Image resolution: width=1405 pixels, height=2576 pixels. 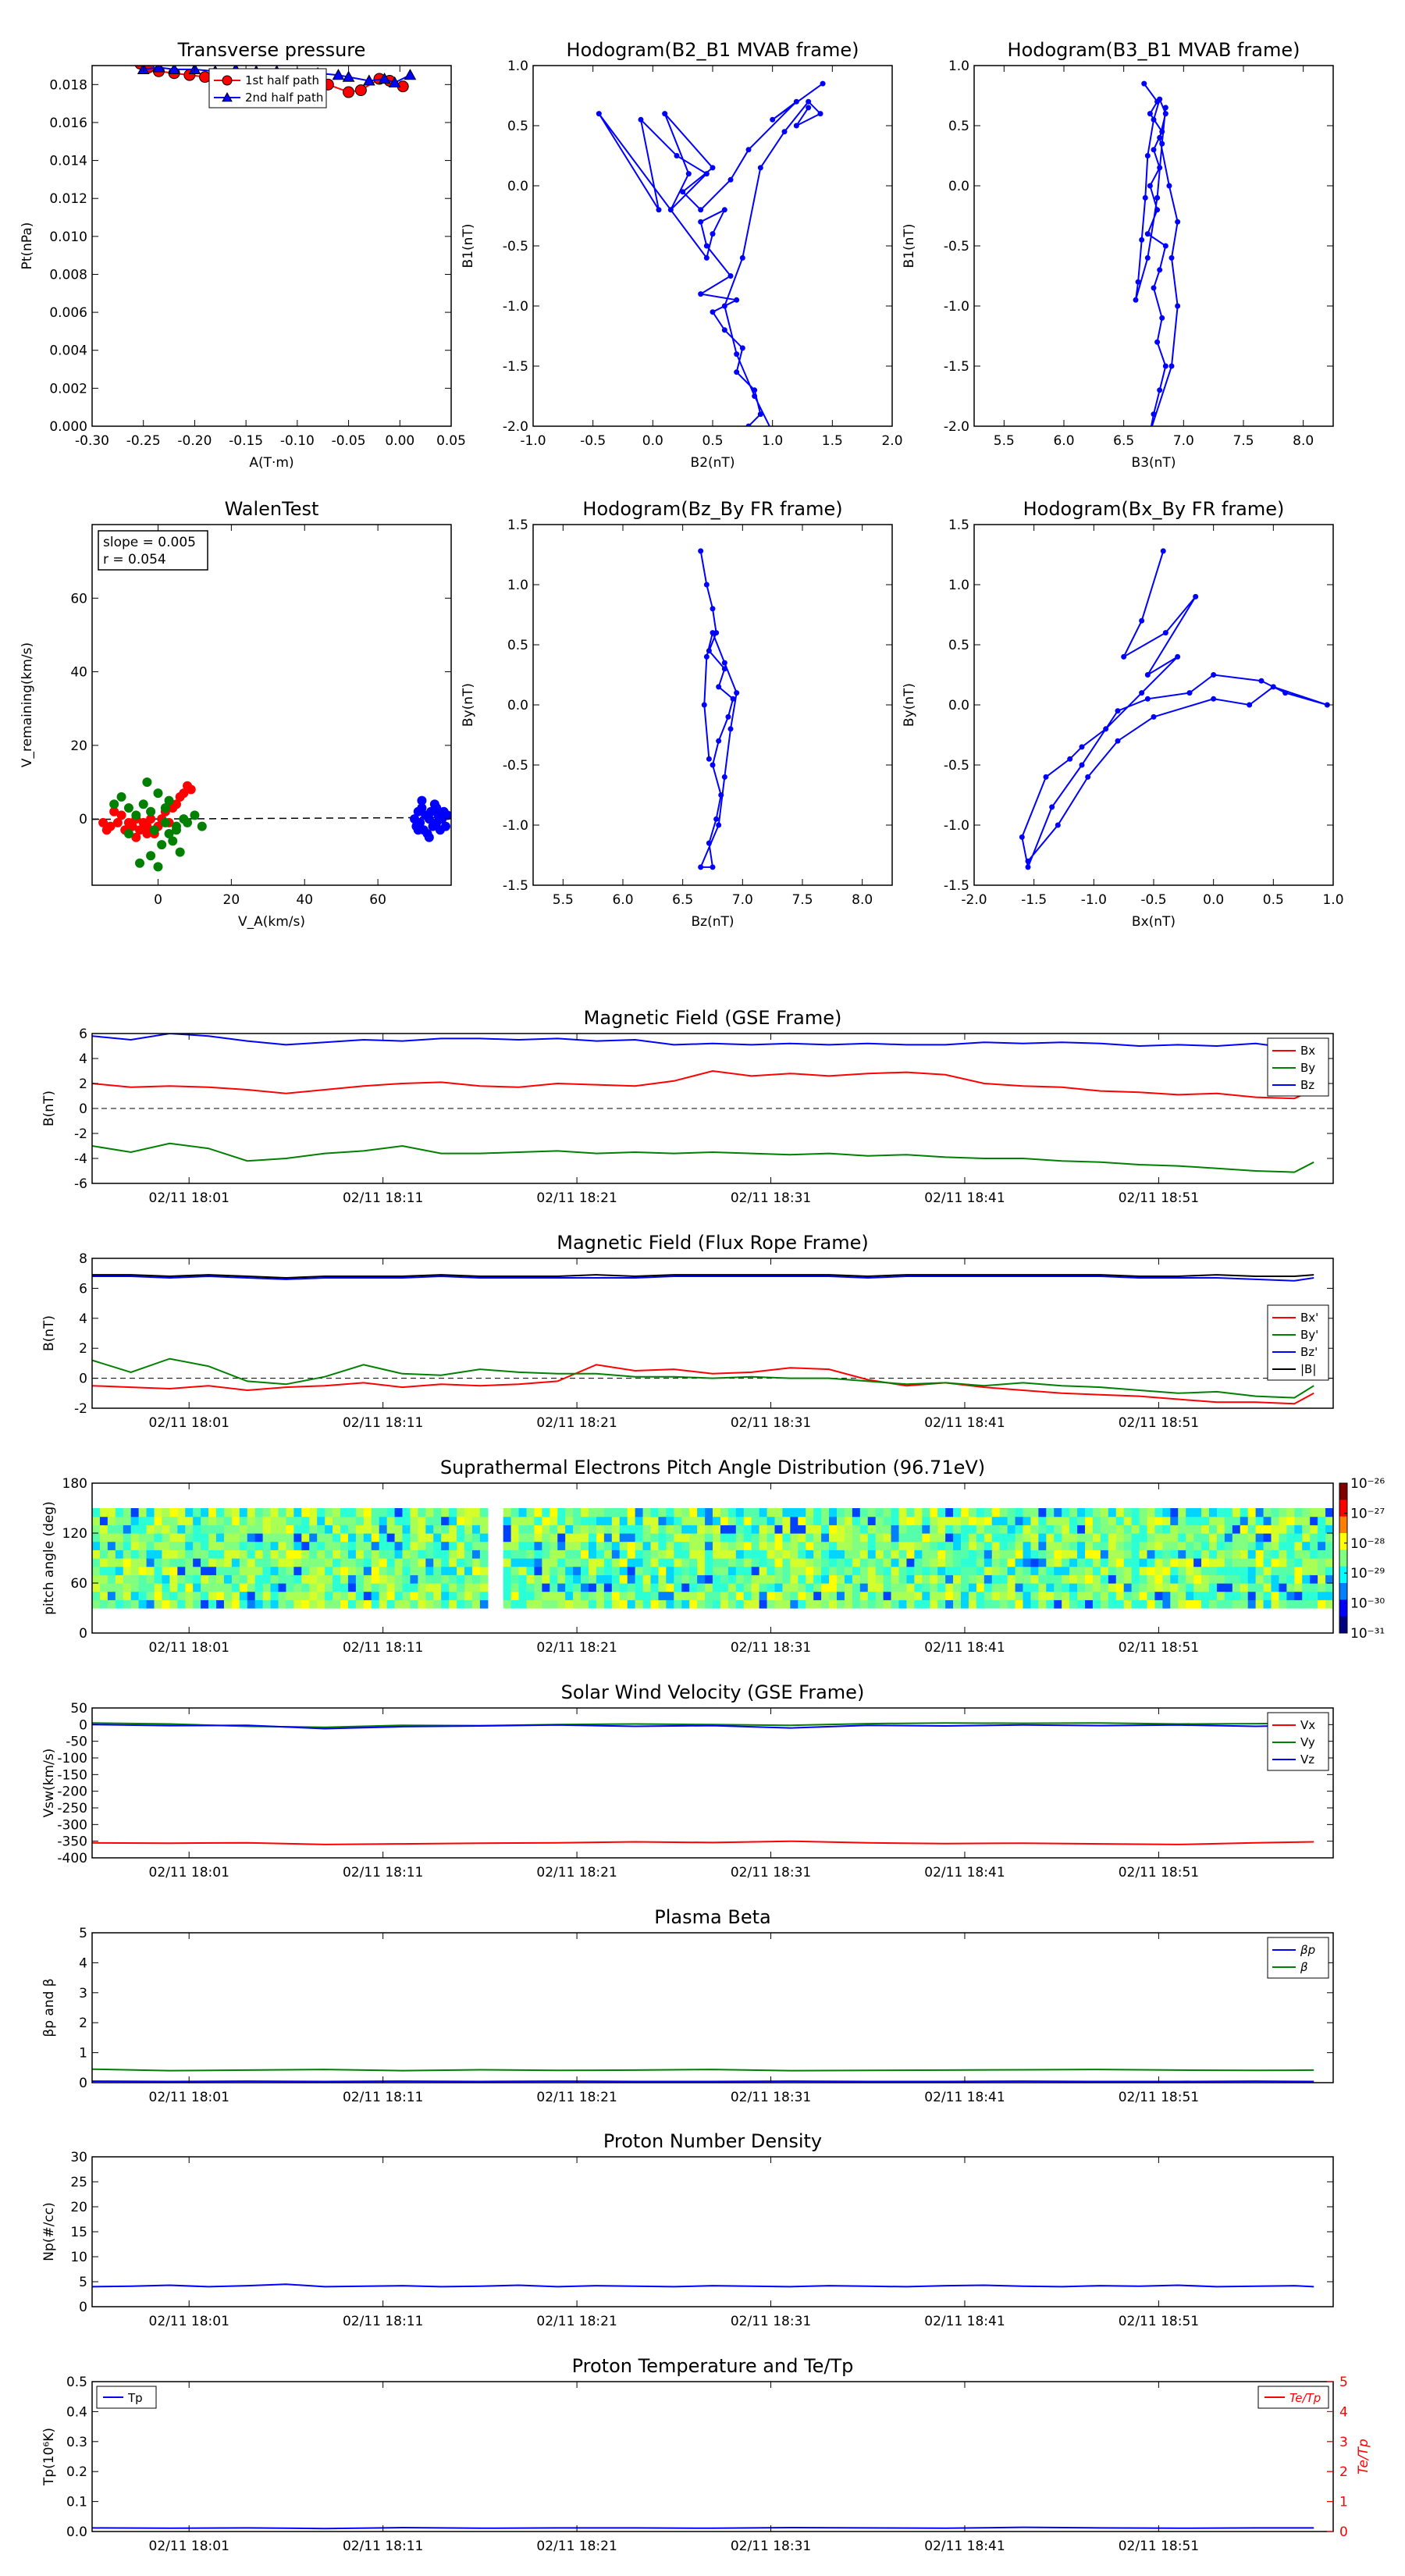 What do you see at coordinates (383, 1198) in the screenshot?
I see `x-tick-label: 02/11 18:11` at bounding box center [383, 1198].